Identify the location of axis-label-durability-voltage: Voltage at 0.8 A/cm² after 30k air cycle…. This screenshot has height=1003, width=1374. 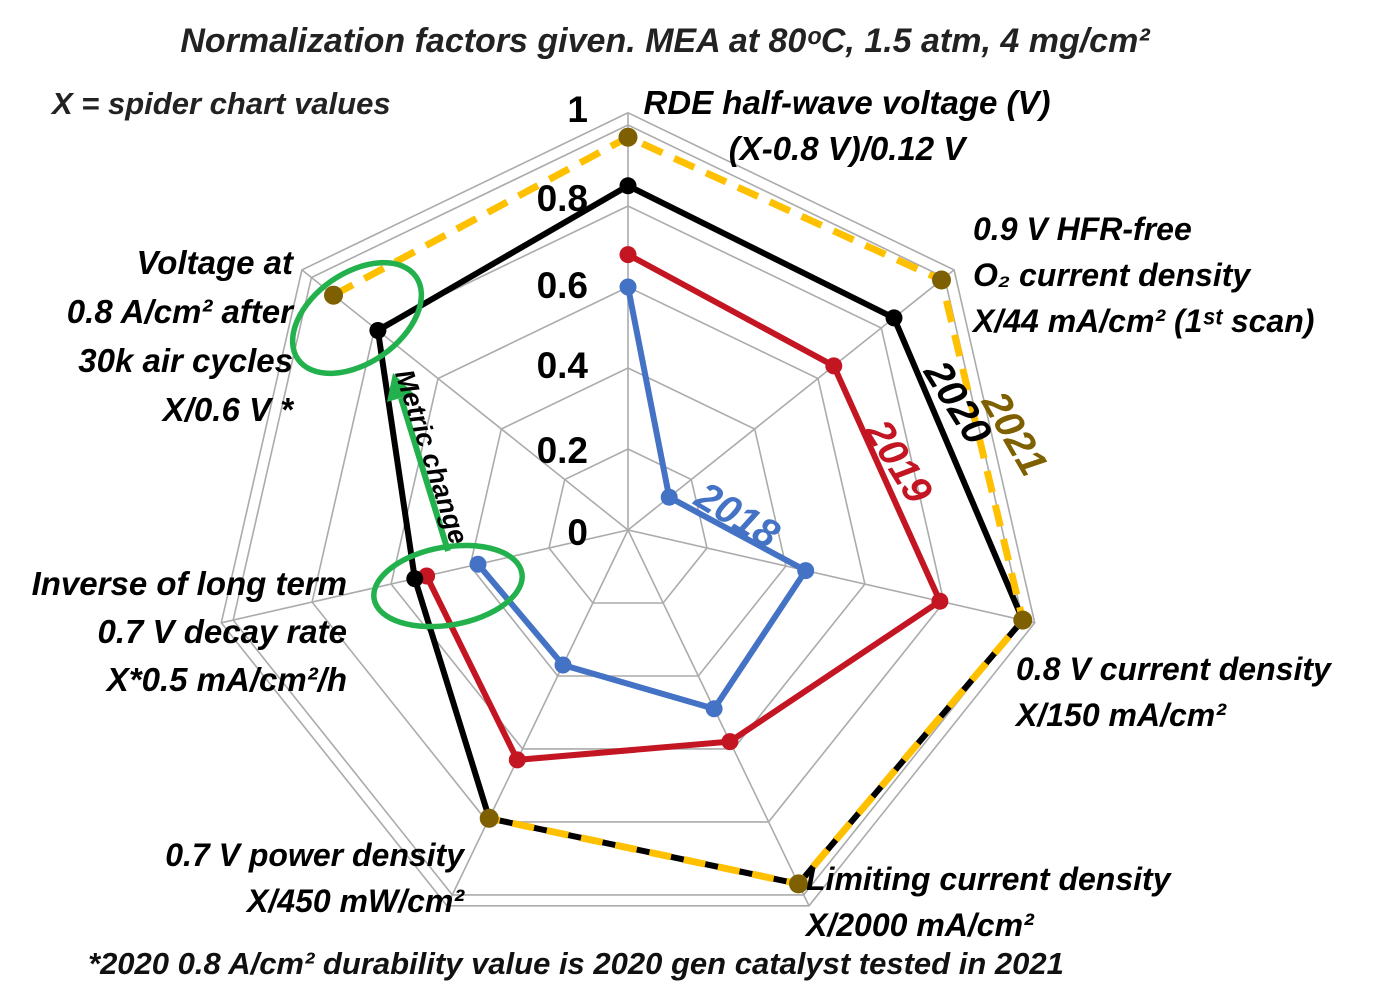
(160, 336).